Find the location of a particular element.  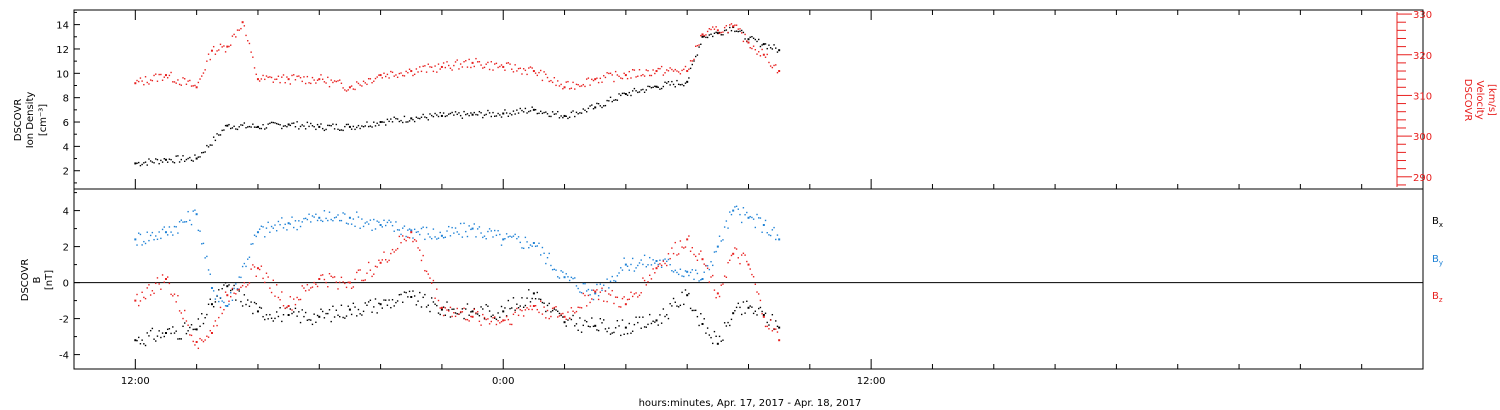

legend-by: By is located at coordinates (1437, 260).